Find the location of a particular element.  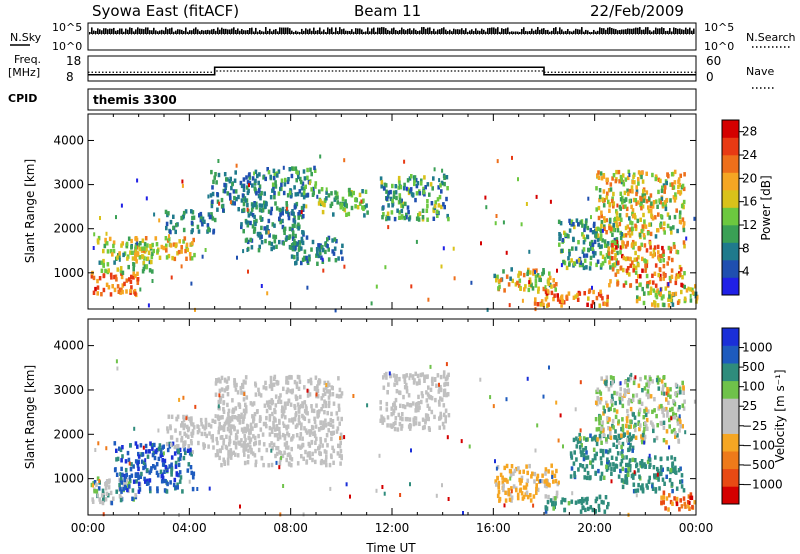

colorbar-cell is located at coordinates (730, 389).